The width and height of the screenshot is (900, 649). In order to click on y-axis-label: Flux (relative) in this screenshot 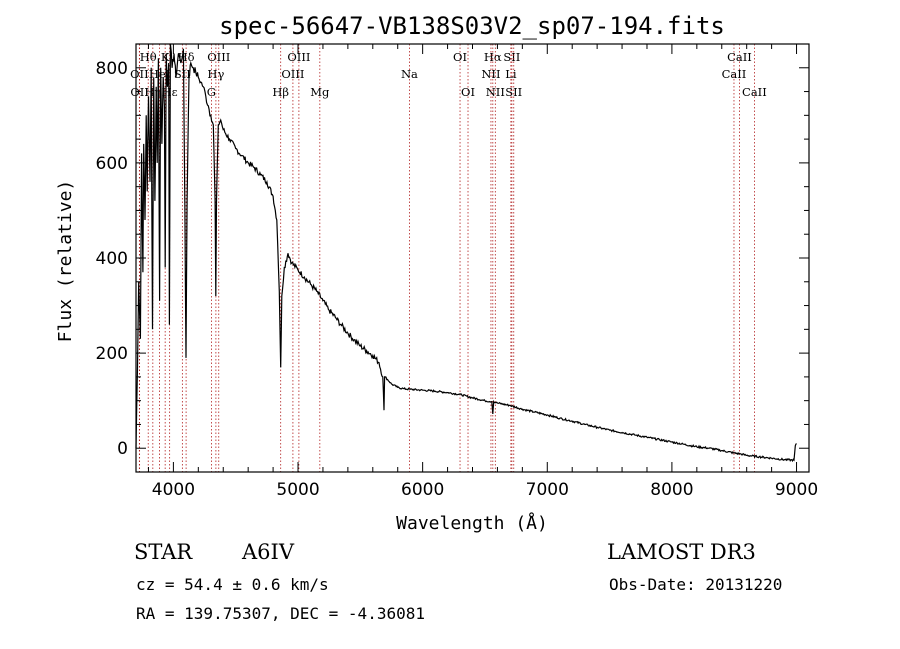, I will do `click(65, 261)`.